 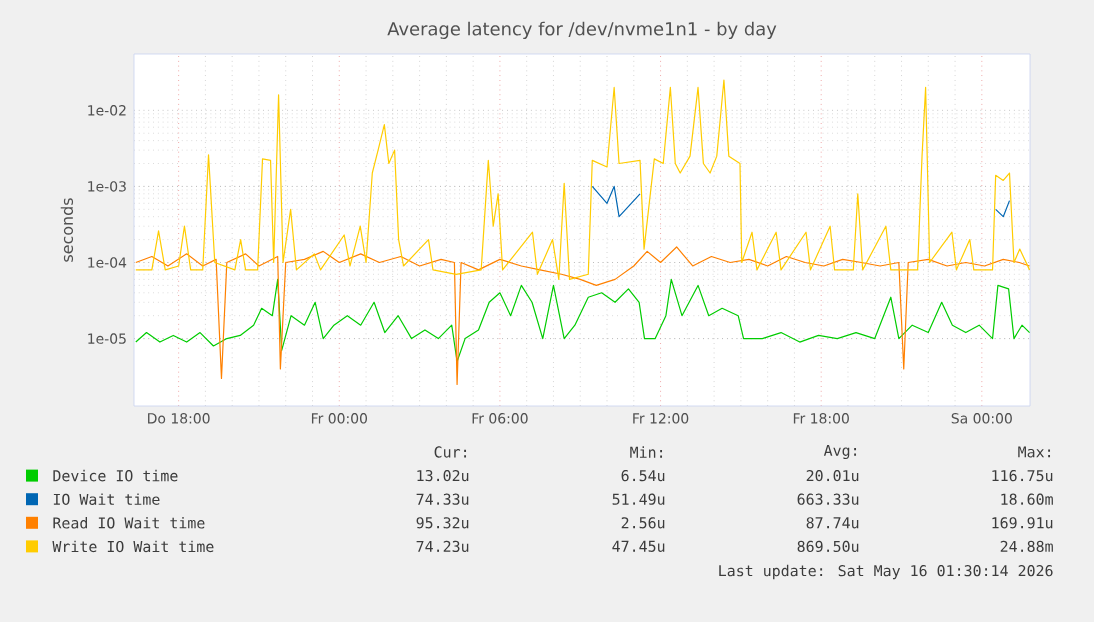 What do you see at coordinates (583, 320) in the screenshot?
I see `line-series` at bounding box center [583, 320].